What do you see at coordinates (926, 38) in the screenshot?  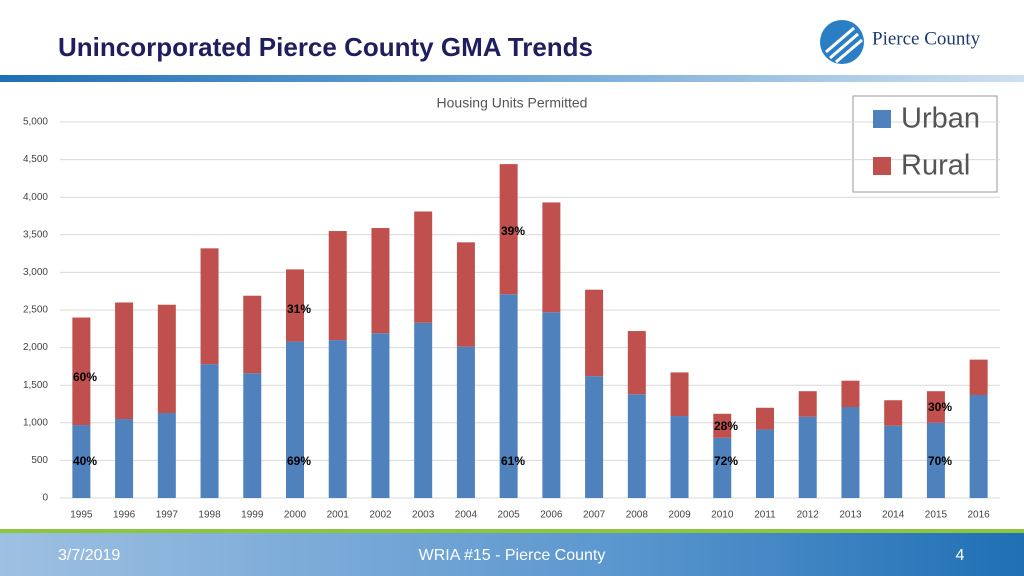 I see `logo-text: Pierce County` at bounding box center [926, 38].